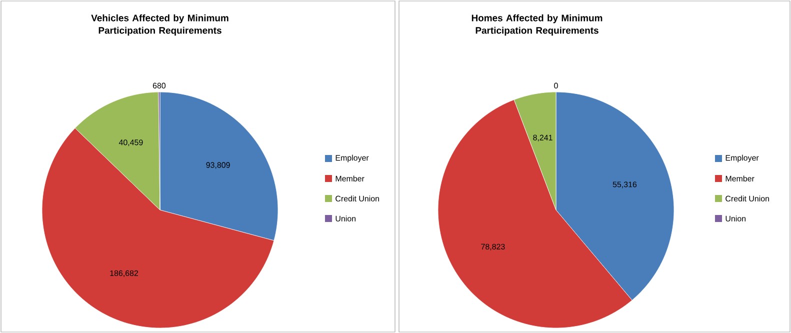 The width and height of the screenshot is (791, 333). Describe the element at coordinates (159, 25) in the screenshot. I see `chart-title: Vehicles Affected by Minimum Participation Requirements` at that location.